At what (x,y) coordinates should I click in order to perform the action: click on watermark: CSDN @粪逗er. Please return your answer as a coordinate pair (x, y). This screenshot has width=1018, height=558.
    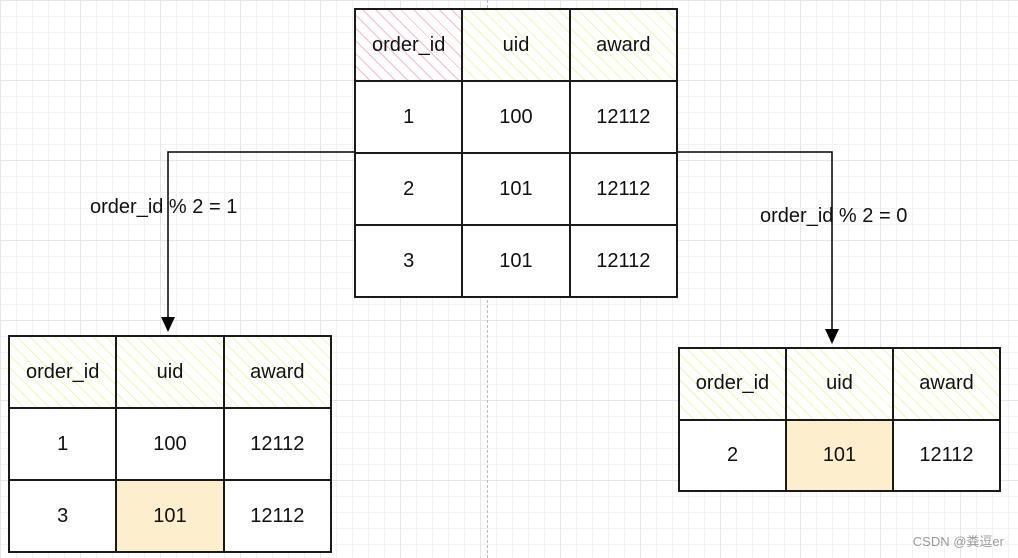
    Looking at the image, I should click on (958, 541).